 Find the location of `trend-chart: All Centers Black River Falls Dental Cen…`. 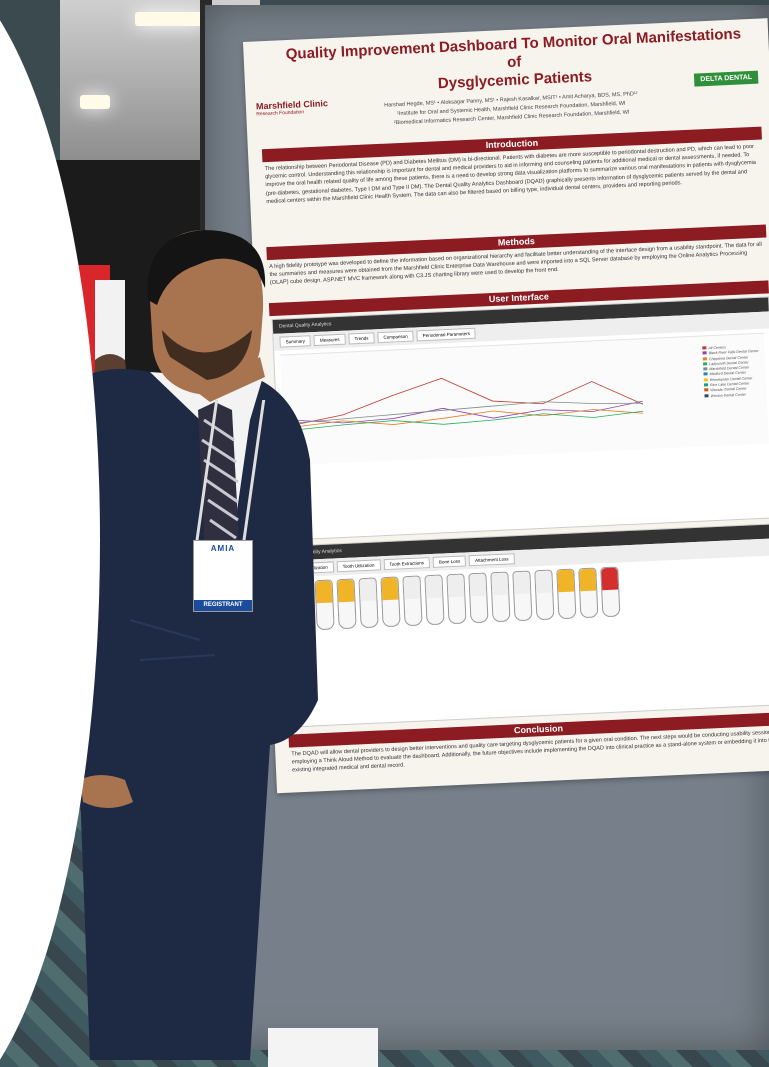

trend-chart: All Centers Black River Falls Dental Cen… is located at coordinates (524, 399).